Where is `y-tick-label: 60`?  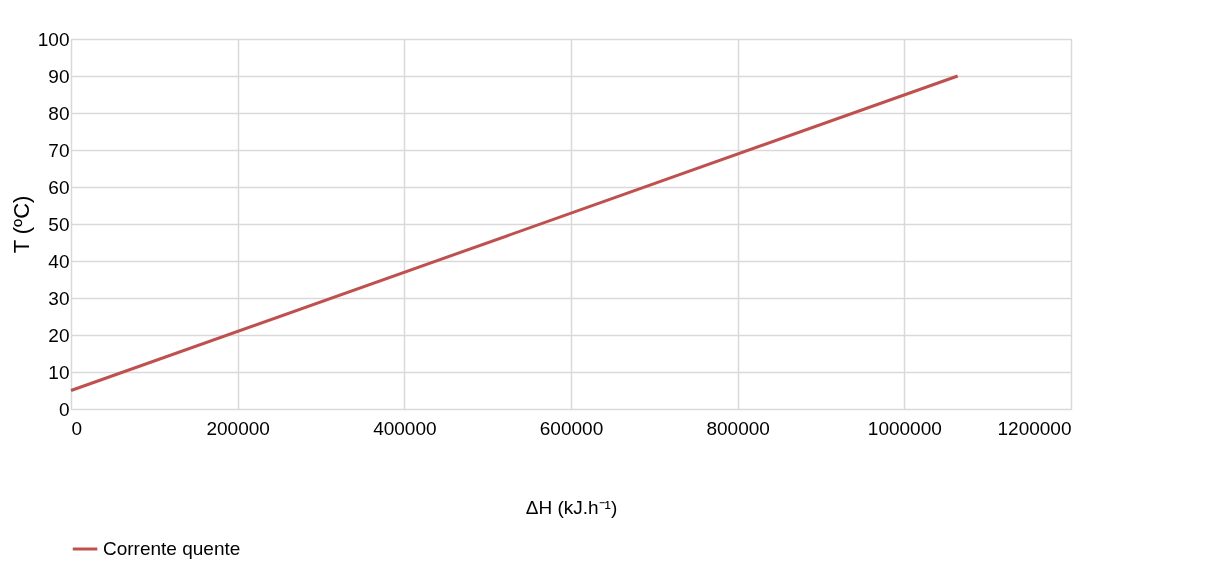
y-tick-label: 60 is located at coordinates (59, 187).